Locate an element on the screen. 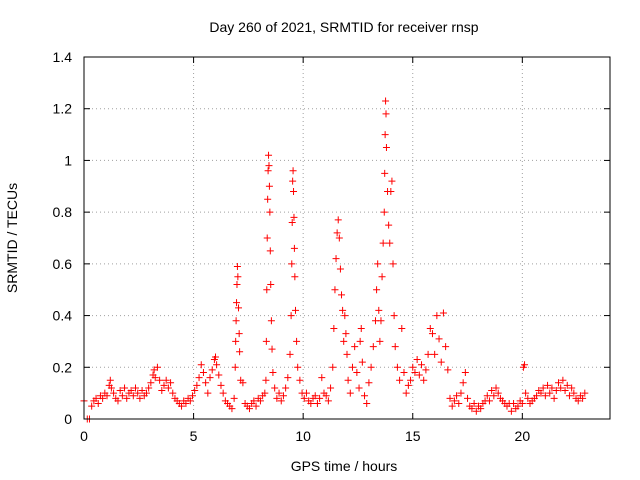 The height and width of the screenshot is (480, 640). y-tick-label: 0.2 is located at coordinates (63, 367).